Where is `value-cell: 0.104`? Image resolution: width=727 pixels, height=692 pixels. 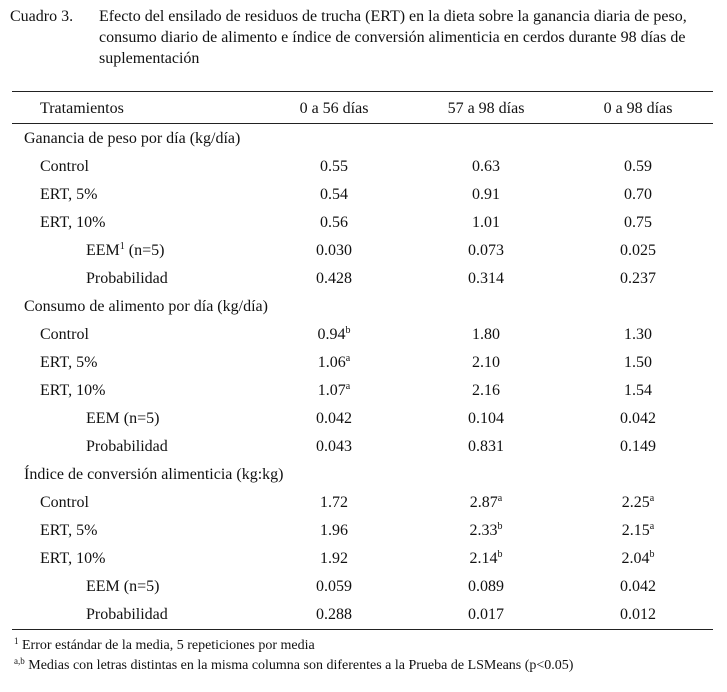
value-cell: 0.104 is located at coordinates (486, 419).